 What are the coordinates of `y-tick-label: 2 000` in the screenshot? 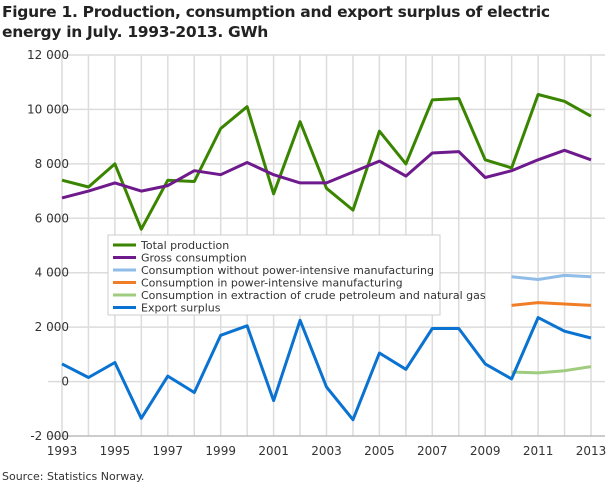 It's located at (52, 327).